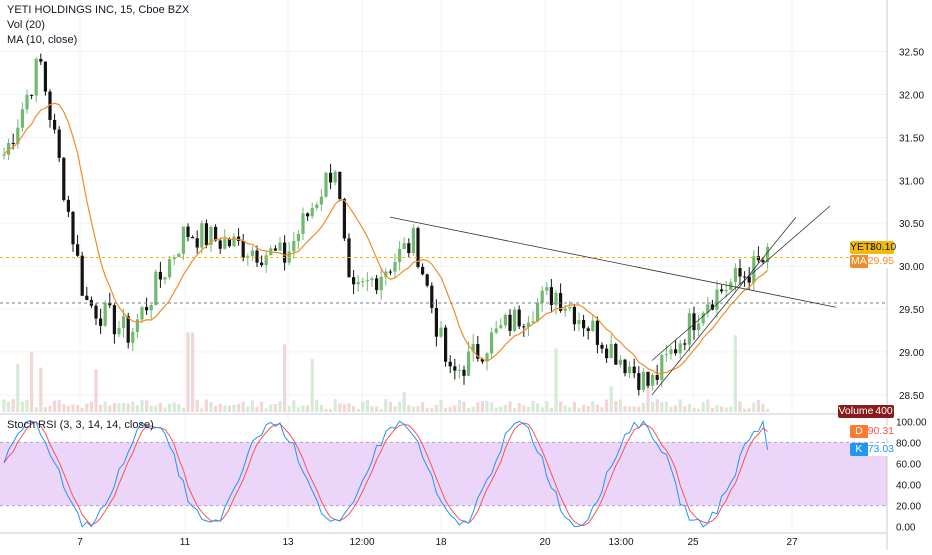 The height and width of the screenshot is (555, 932). Describe the element at coordinates (741, 283) in the screenshot. I see `trendline` at that location.